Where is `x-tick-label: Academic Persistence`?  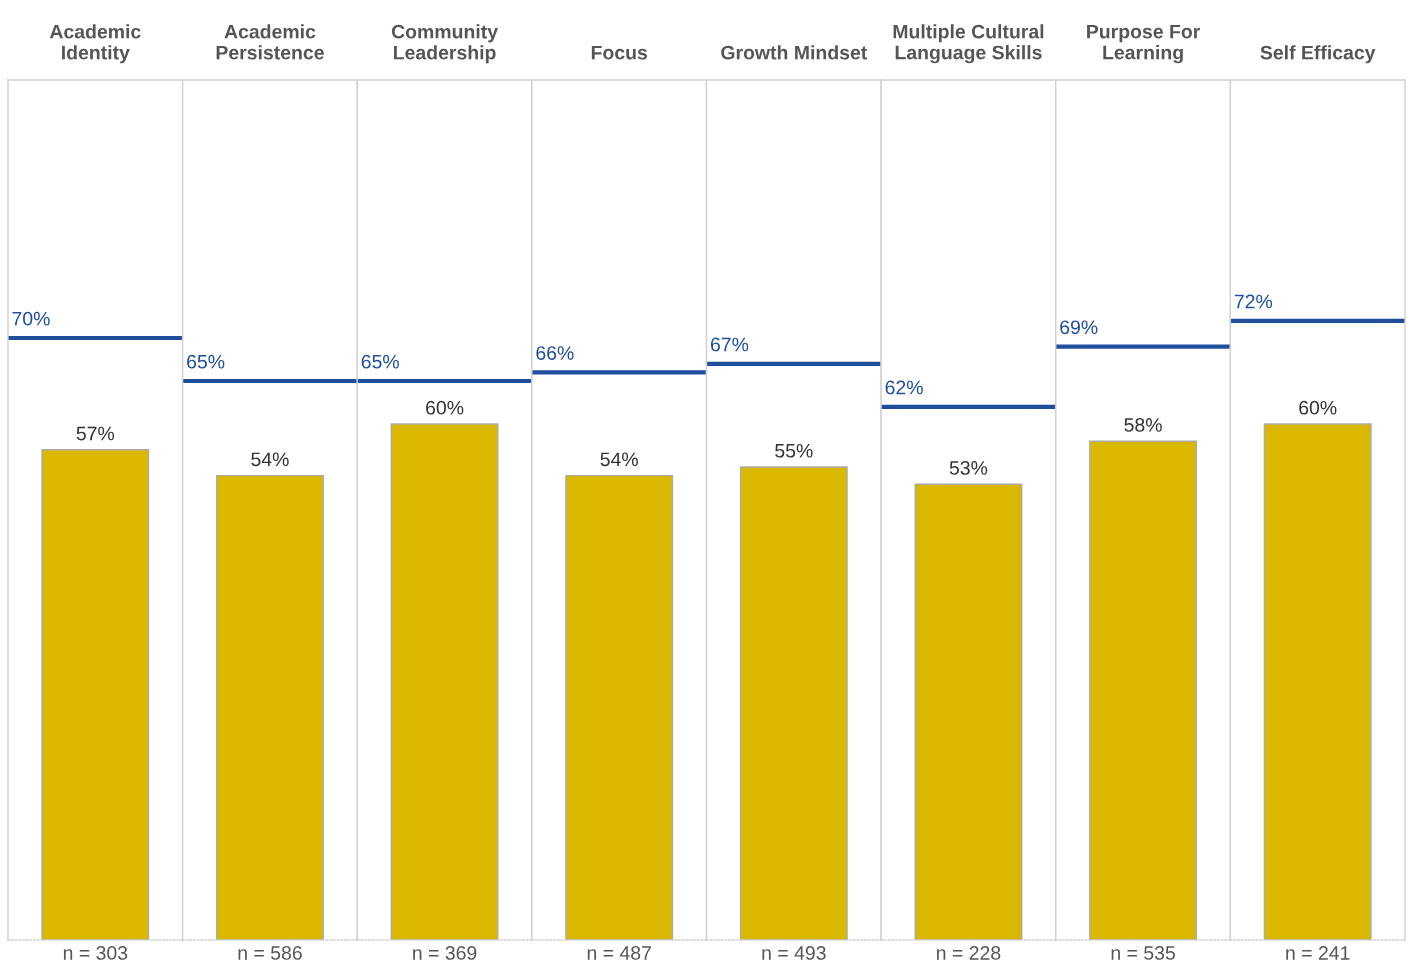 x-tick-label: Academic Persistence is located at coordinates (270, 42).